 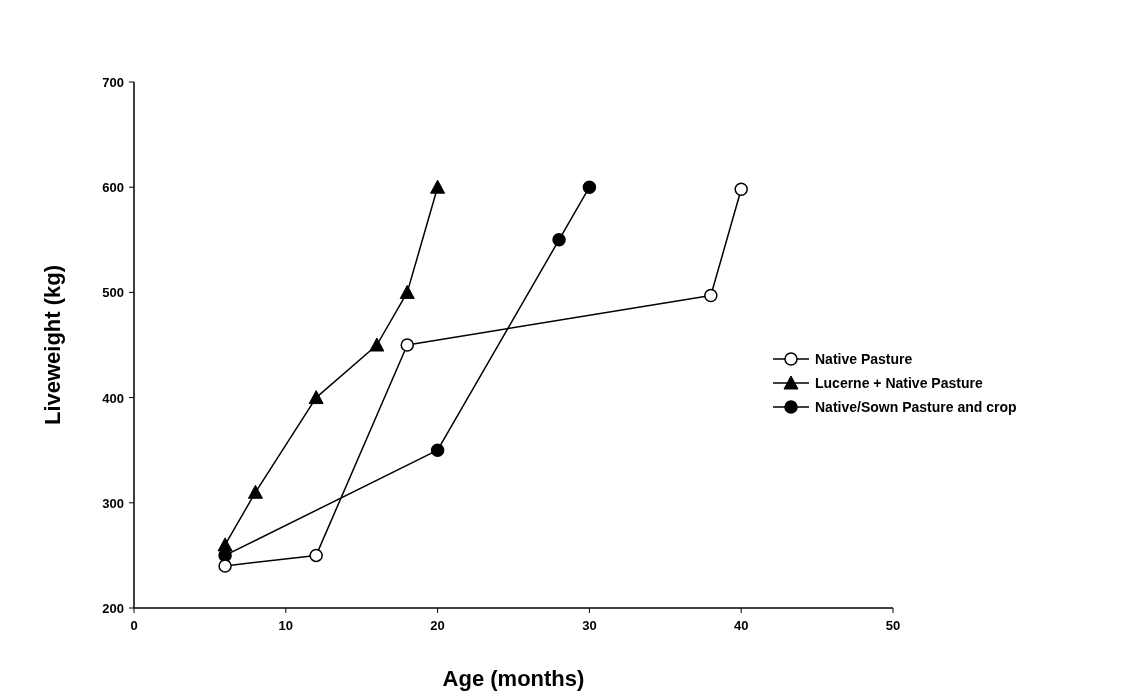 I want to click on y-axis-title: Liveweight (kg), so click(x=52, y=345).